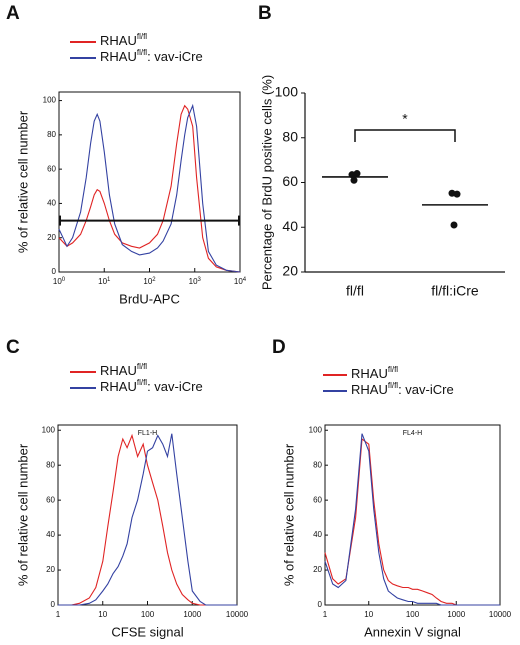 The height and width of the screenshot is (645, 520). I want to click on x-axis-label: Annexin V signal, so click(412, 631).